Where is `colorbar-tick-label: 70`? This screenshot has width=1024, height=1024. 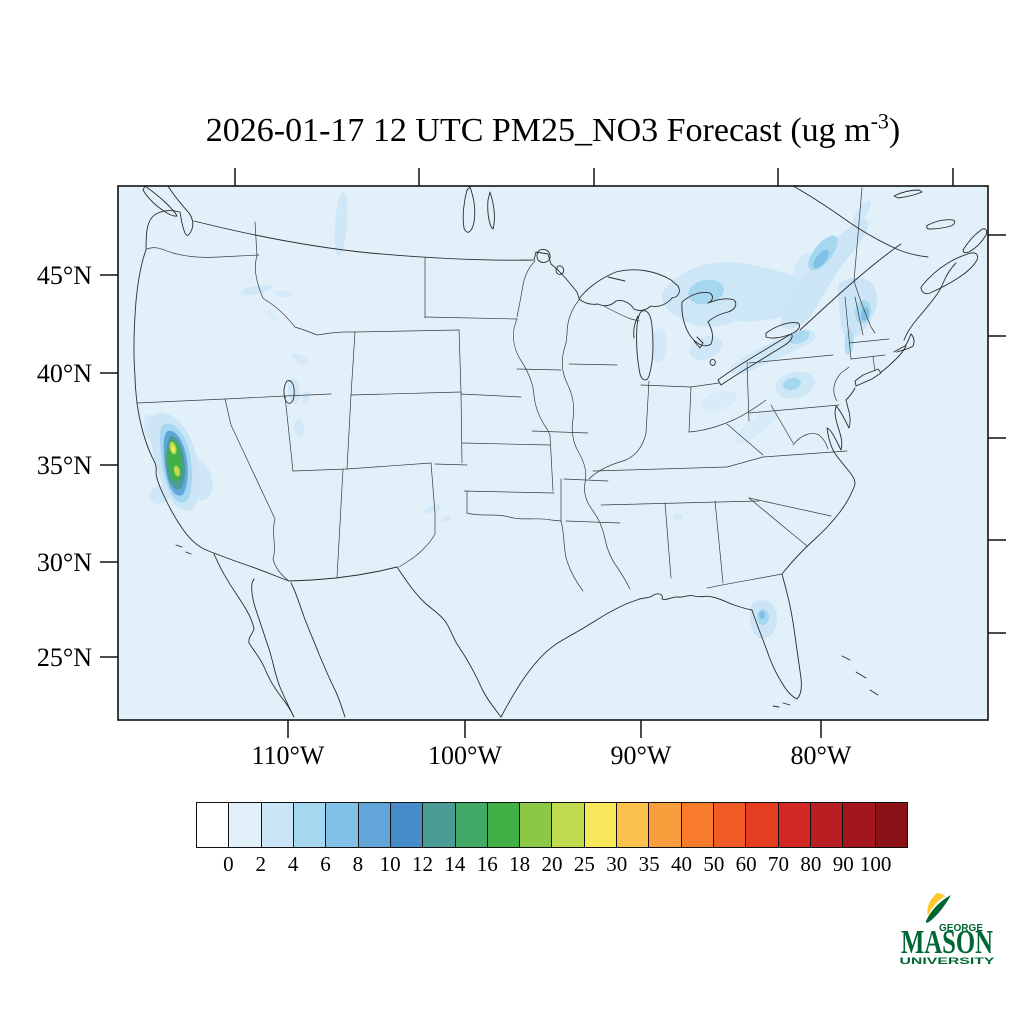
colorbar-tick-label: 70 is located at coordinates (779, 864).